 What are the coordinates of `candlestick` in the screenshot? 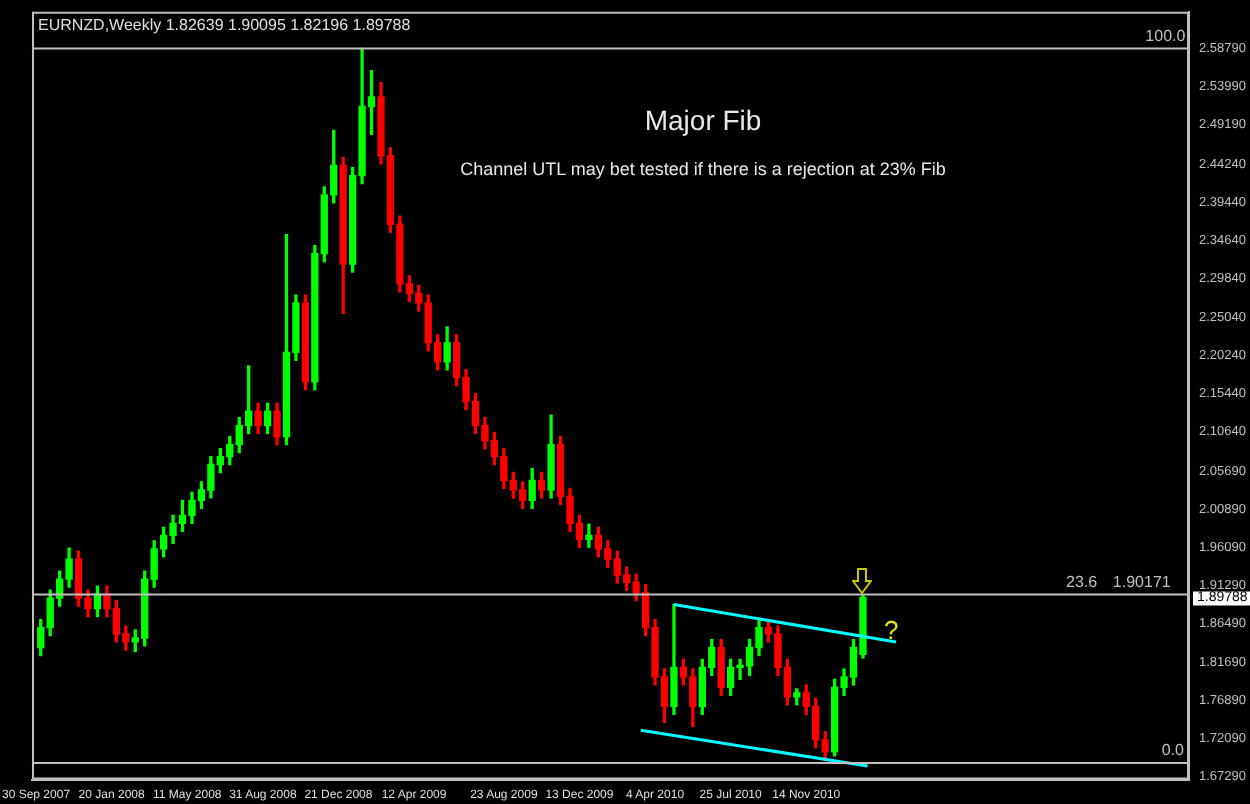 It's located at (589, 535).